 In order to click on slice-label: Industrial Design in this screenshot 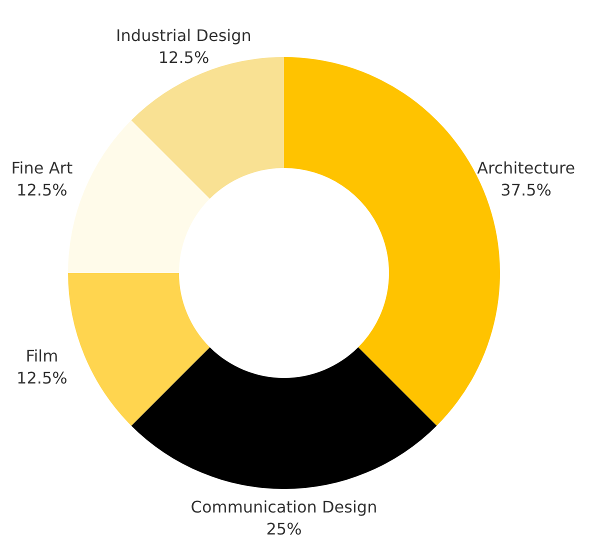, I will do `click(184, 36)`.